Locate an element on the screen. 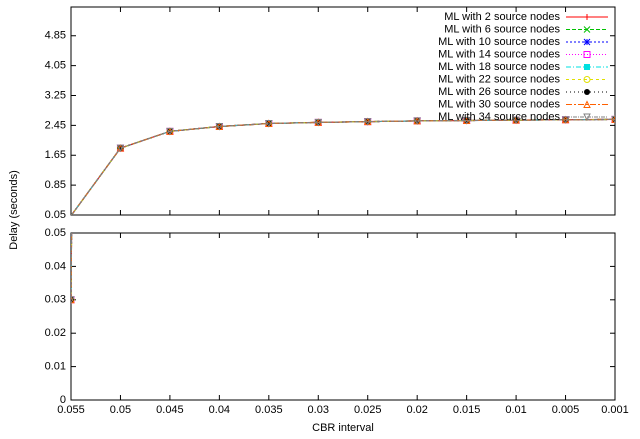  legend-label: ML with 30 source nodes is located at coordinates (499, 104).